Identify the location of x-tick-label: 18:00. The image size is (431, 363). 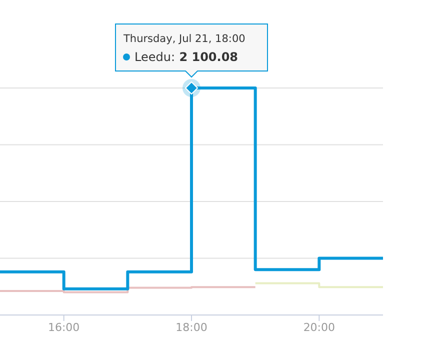
(192, 327).